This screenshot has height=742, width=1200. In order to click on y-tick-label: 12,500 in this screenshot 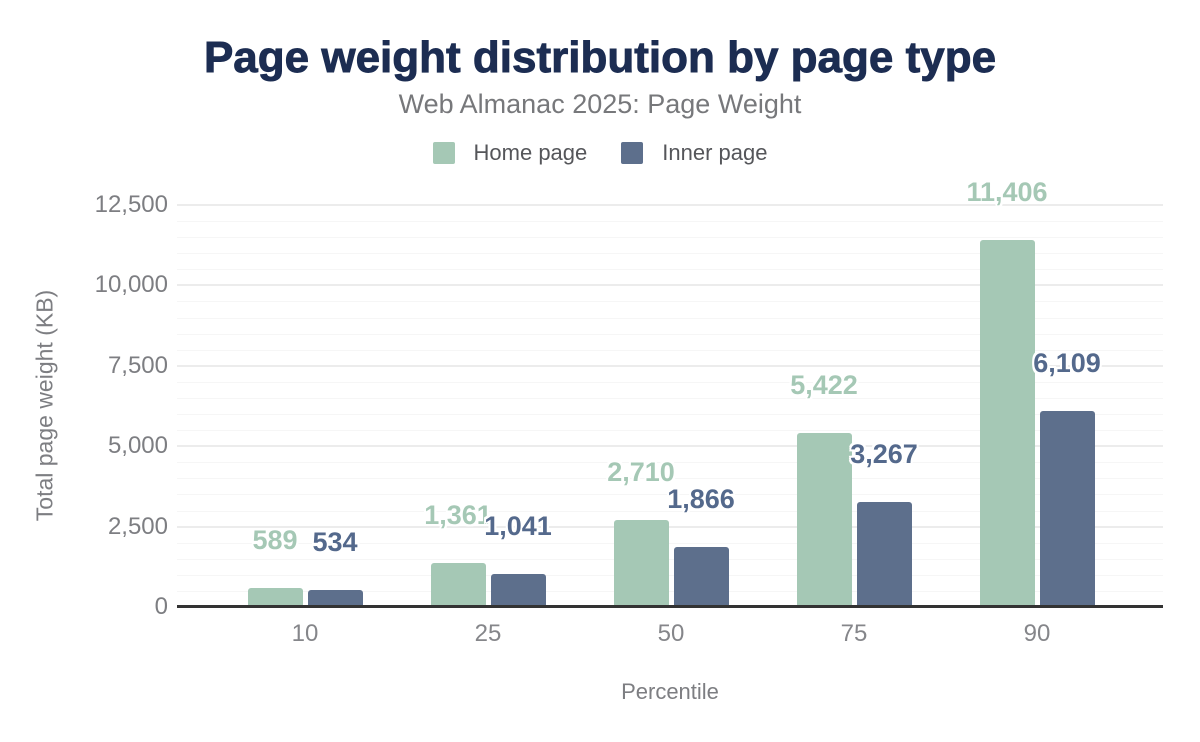, I will do `click(131, 204)`.